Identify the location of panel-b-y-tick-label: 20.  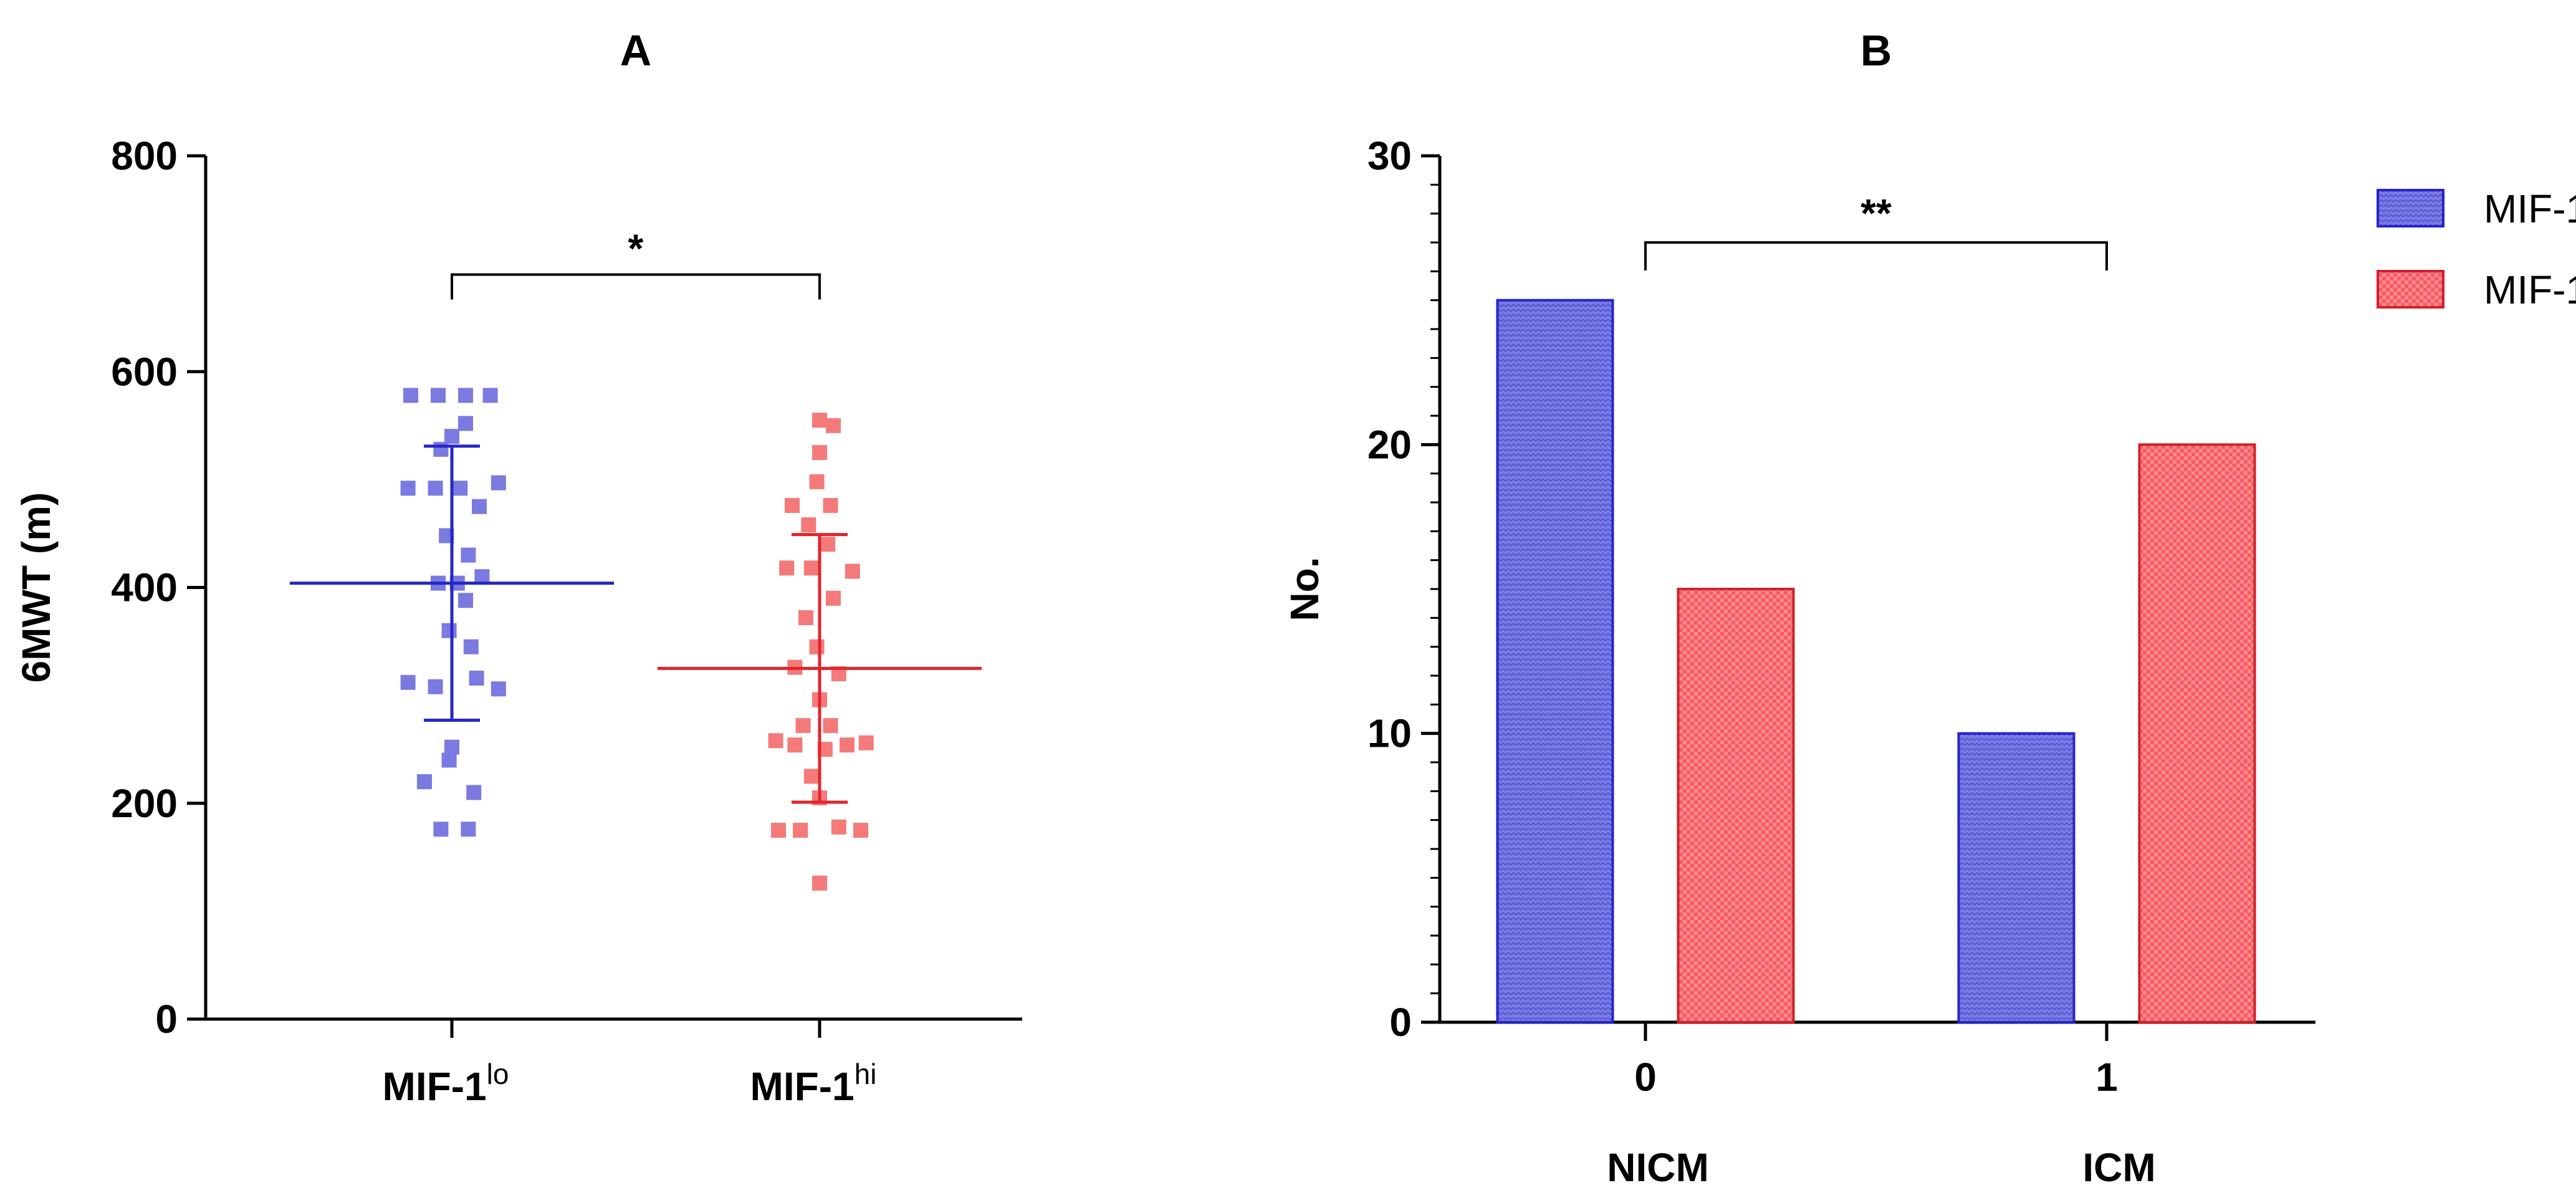
(1389, 445).